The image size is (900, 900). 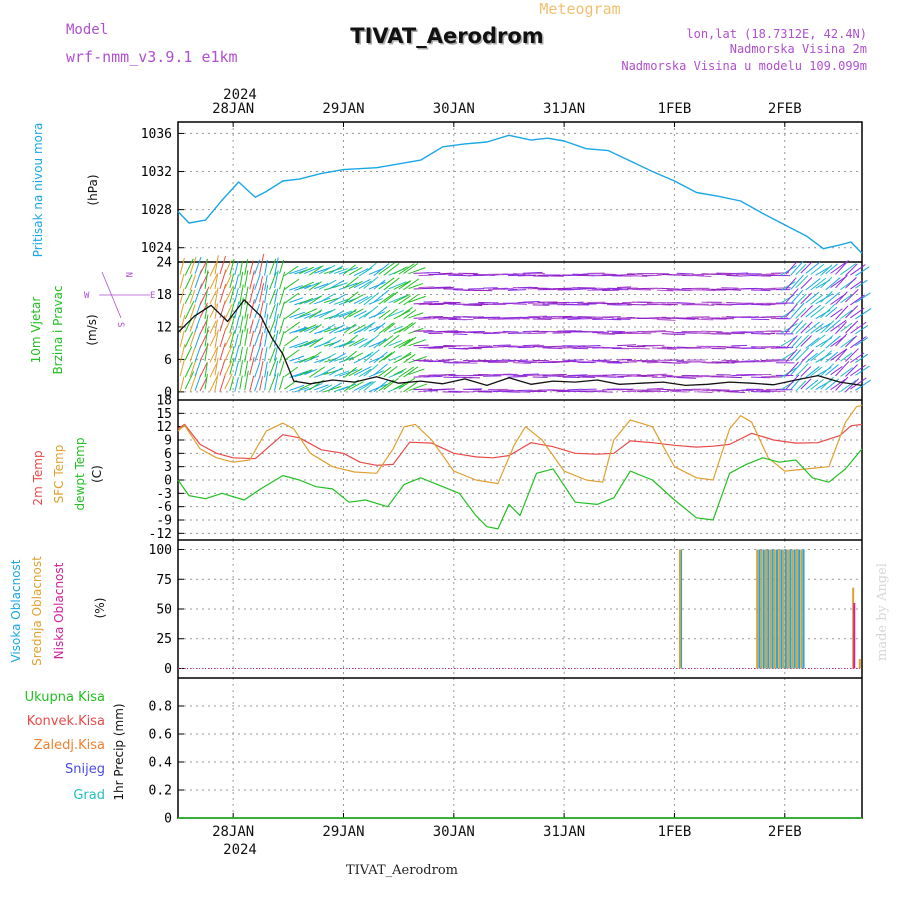 I want to click on ytick-label-4-2: 0.4, so click(x=161, y=763).